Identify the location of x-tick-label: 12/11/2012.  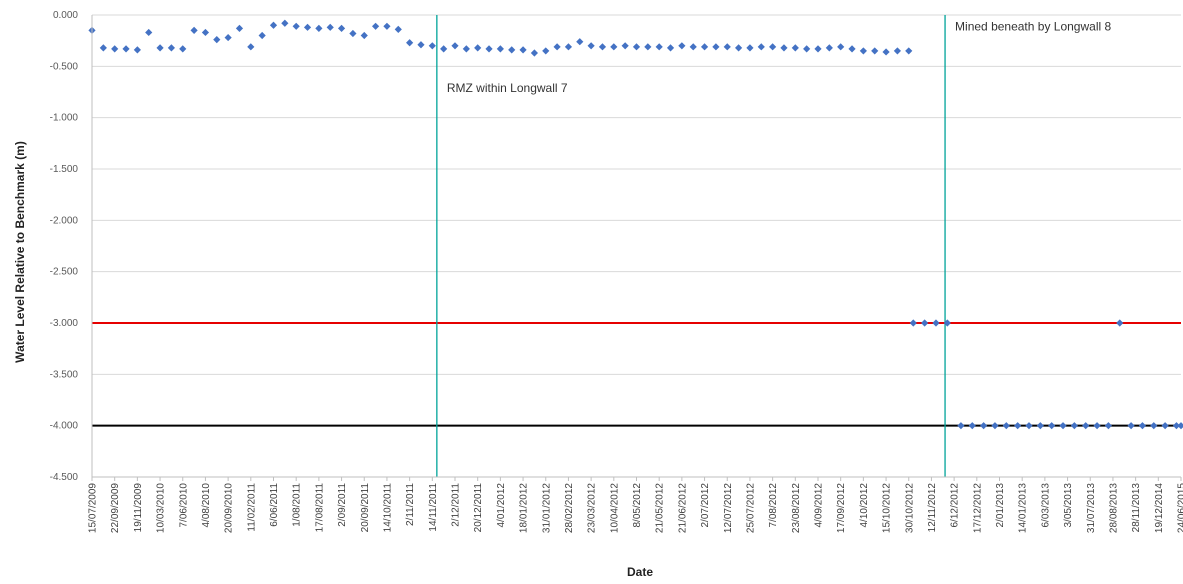
(932, 508).